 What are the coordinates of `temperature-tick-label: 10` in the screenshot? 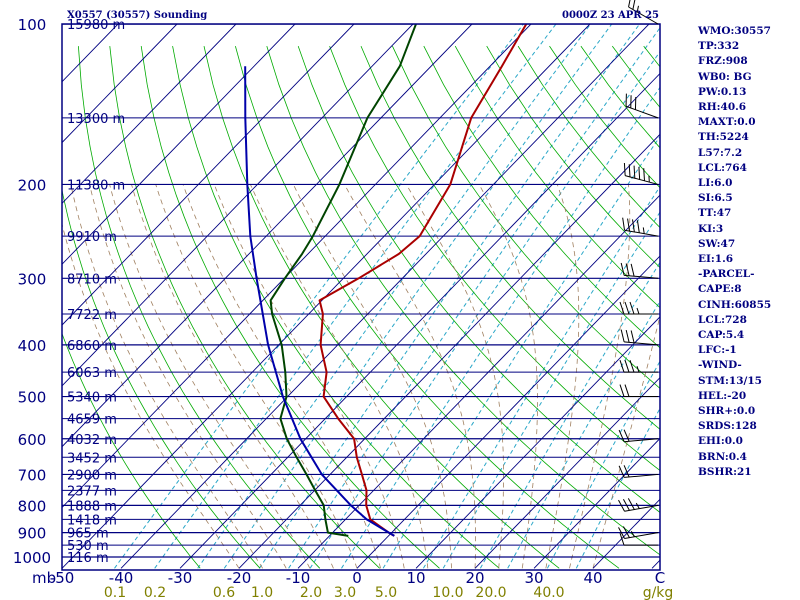 It's located at (415, 578).